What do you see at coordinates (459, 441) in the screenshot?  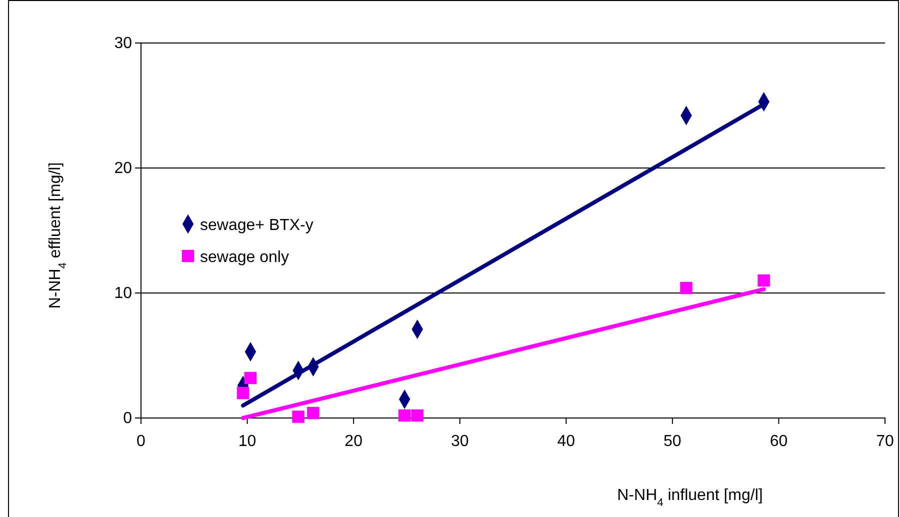 I see `x-tick-label: 30` at bounding box center [459, 441].